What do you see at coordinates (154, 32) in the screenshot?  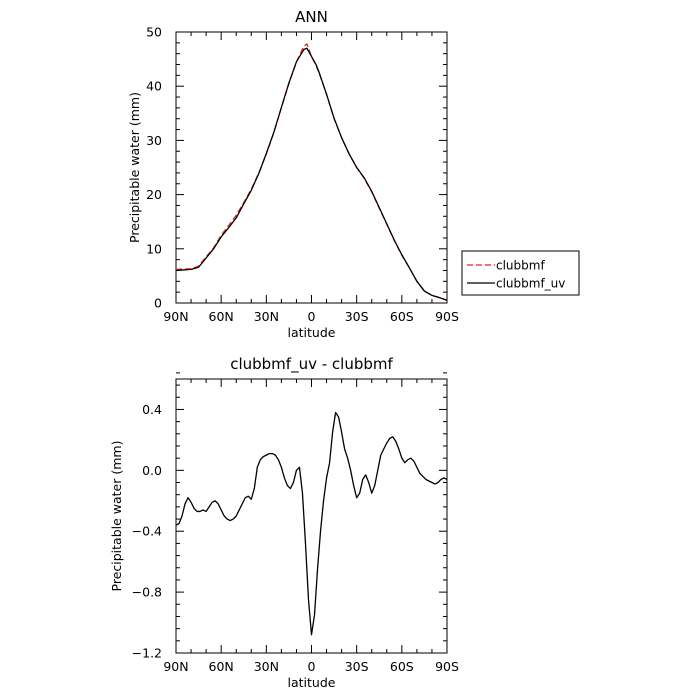 I see `y-tick-label: 50` at bounding box center [154, 32].